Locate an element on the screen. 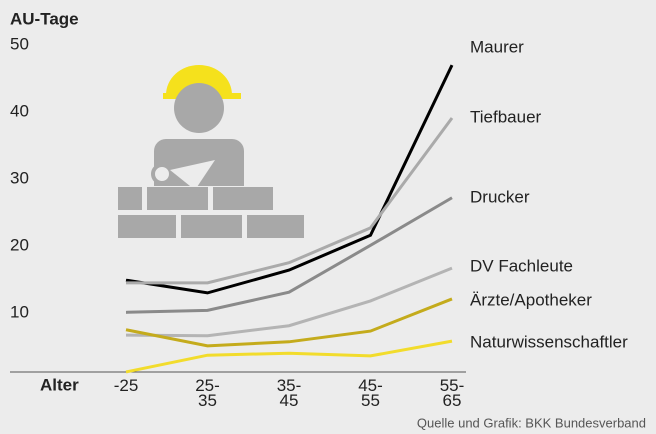 The width and height of the screenshot is (656, 434). series-label: Drucker is located at coordinates (500, 196).